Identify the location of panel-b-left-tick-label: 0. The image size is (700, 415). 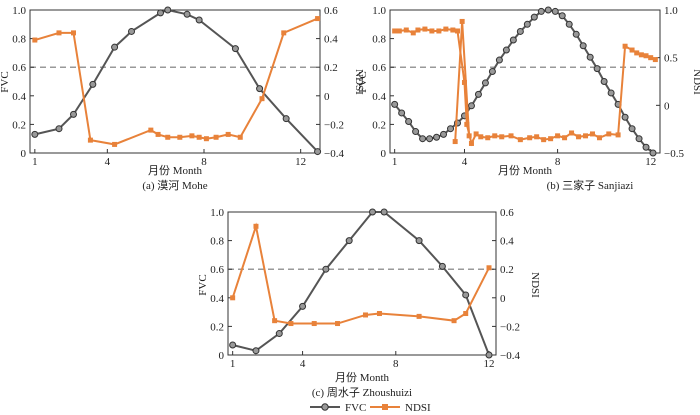
(384, 154).